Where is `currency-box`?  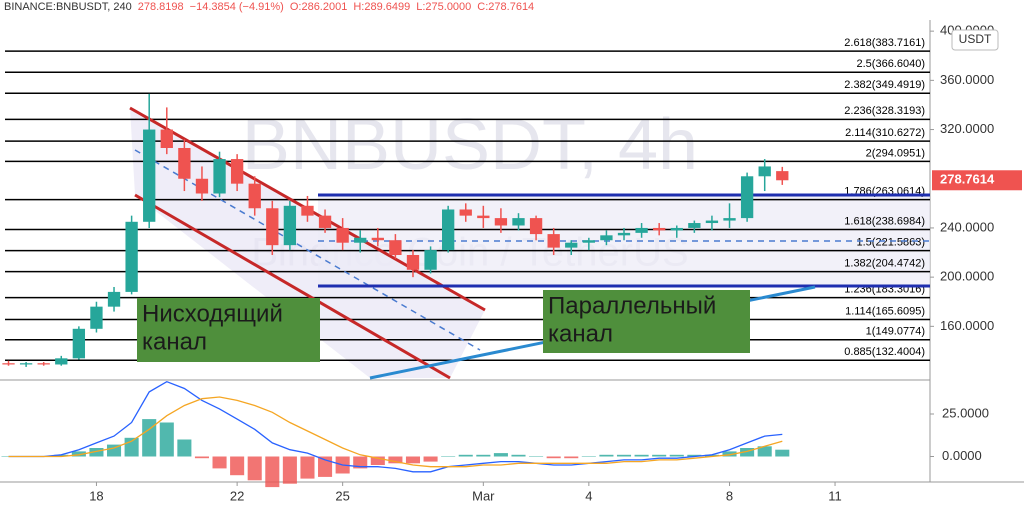
currency-box is located at coordinates (975, 40).